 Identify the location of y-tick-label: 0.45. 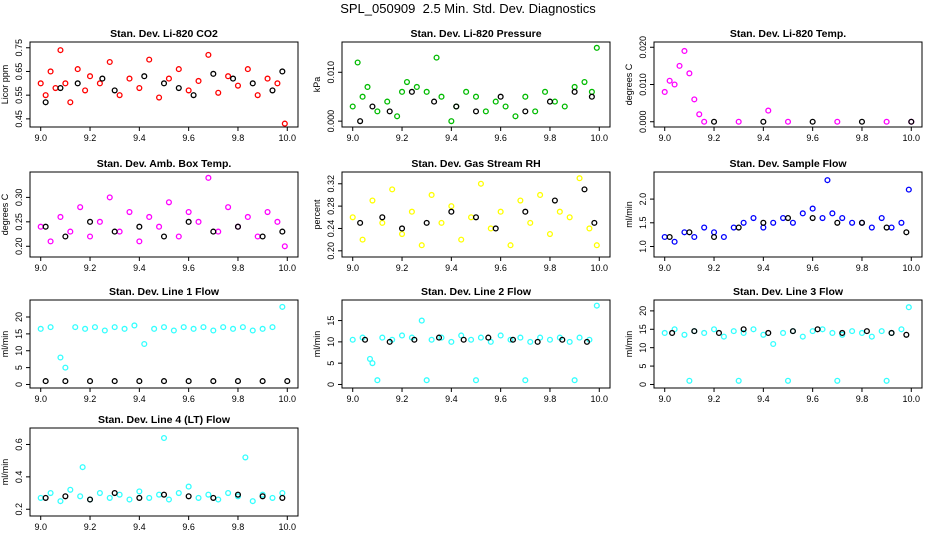
(19, 119).